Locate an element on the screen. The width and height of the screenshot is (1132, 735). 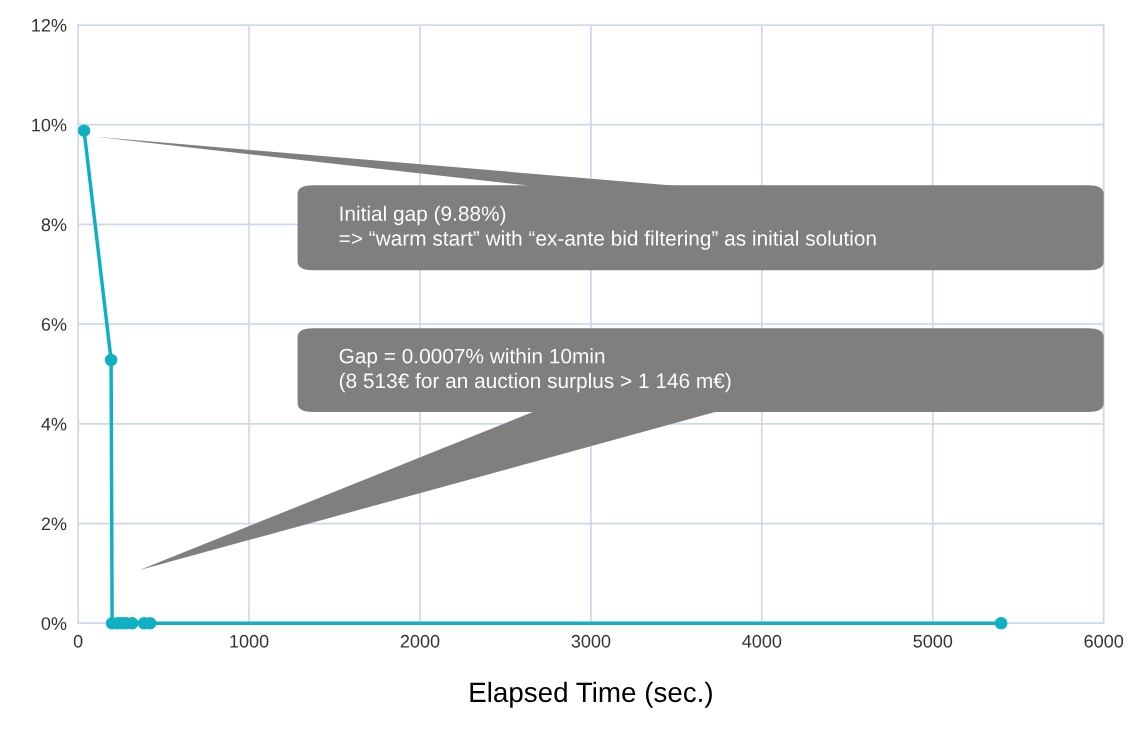
y-tick-label: 12% is located at coordinates (49, 25).